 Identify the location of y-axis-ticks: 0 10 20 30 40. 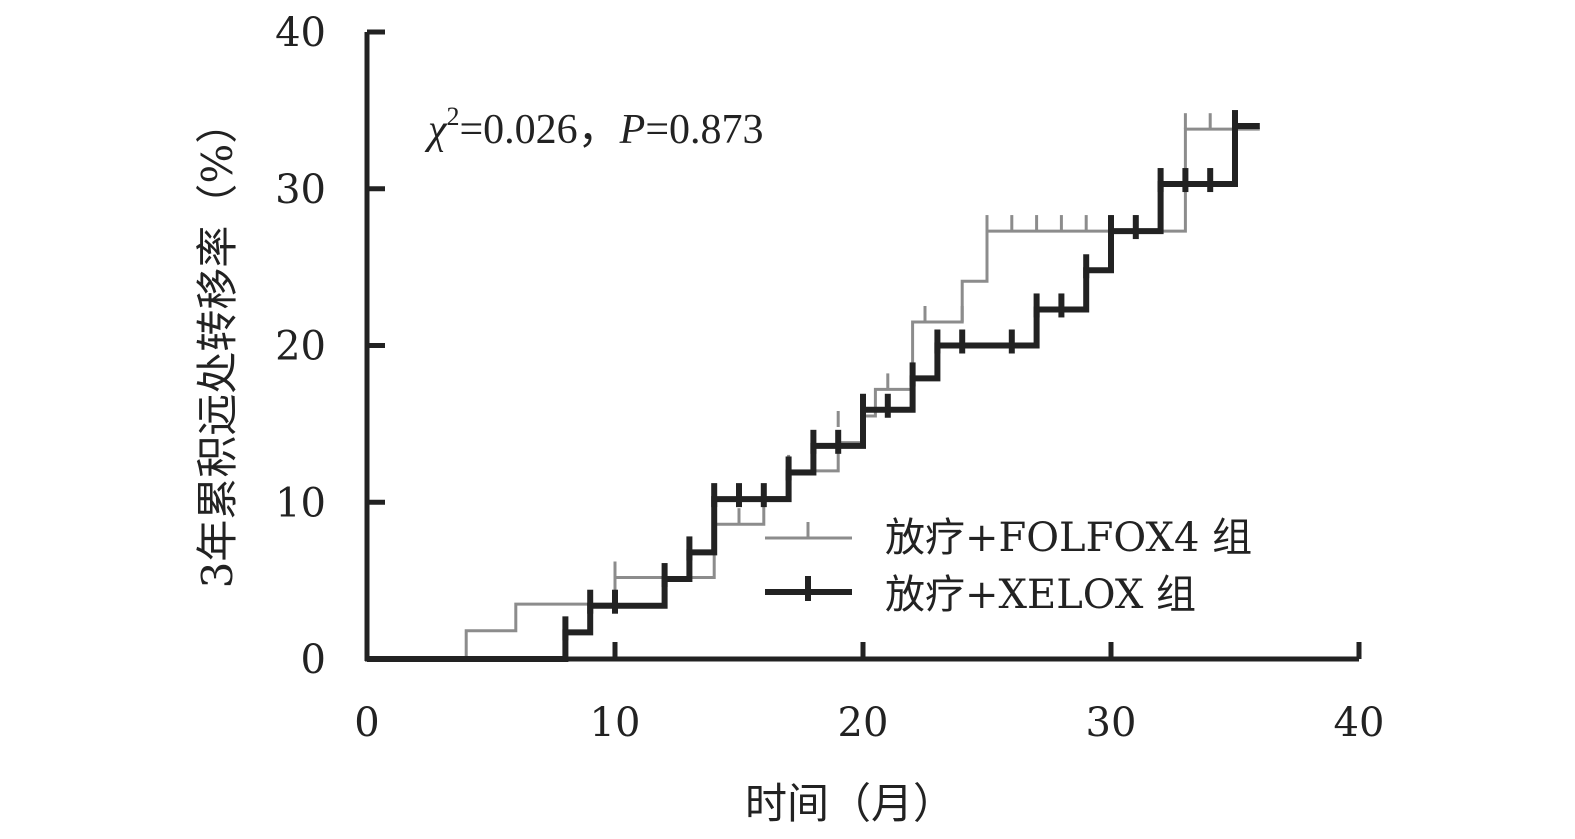
(330, 346).